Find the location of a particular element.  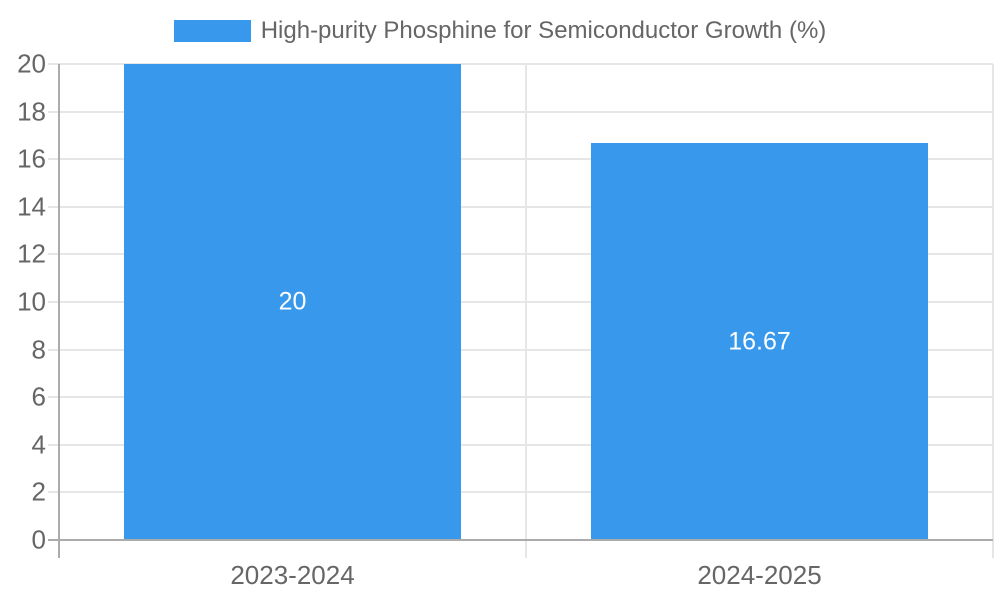

x-tick-label: 2024-2025 is located at coordinates (759, 575).